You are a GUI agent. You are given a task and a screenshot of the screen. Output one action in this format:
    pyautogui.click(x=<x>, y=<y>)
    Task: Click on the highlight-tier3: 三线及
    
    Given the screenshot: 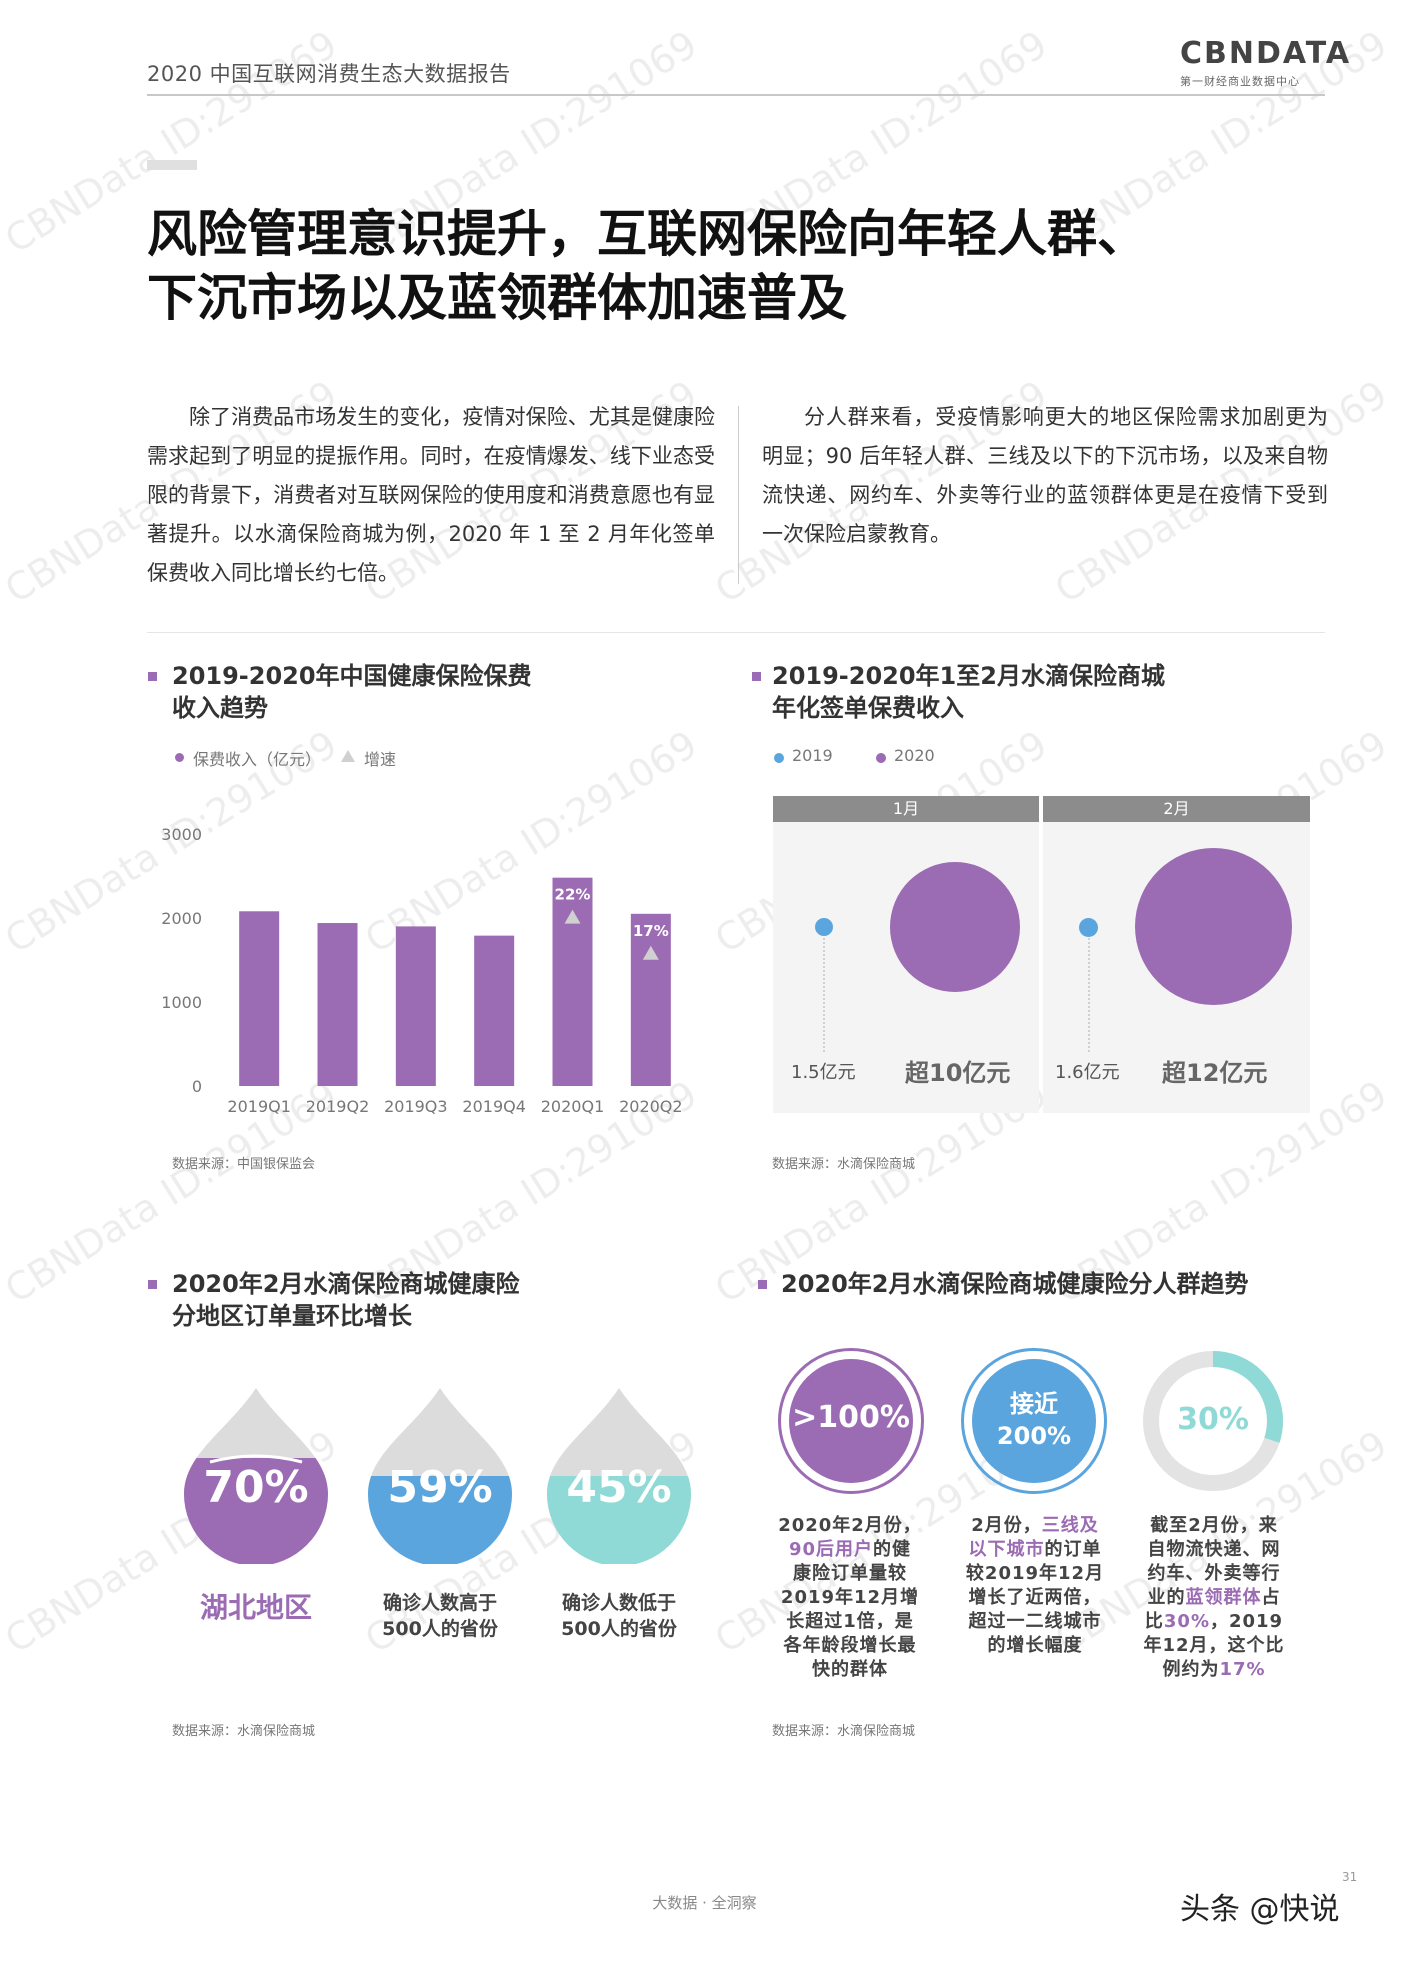 What is the action you would take?
    pyautogui.click(x=1070, y=1525)
    